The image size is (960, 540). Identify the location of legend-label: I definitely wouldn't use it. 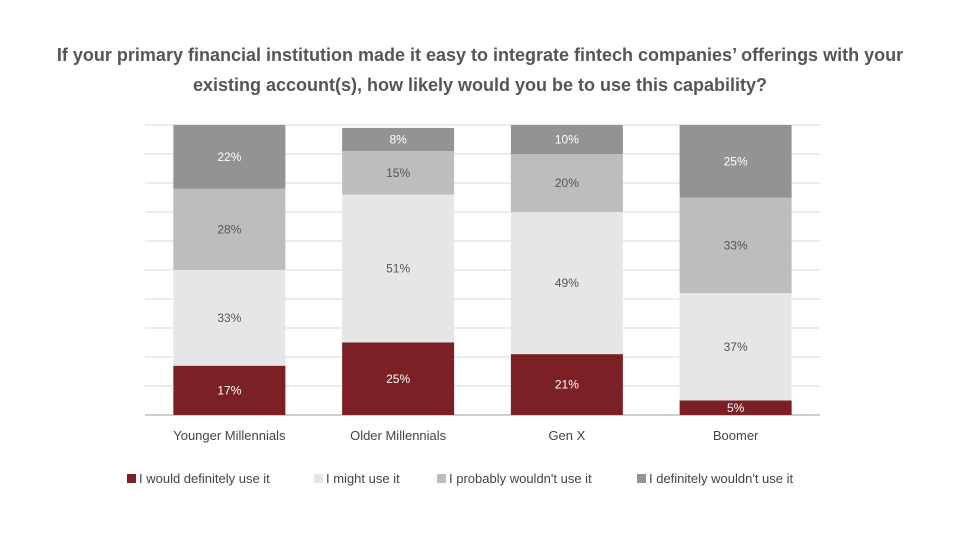
(721, 478).